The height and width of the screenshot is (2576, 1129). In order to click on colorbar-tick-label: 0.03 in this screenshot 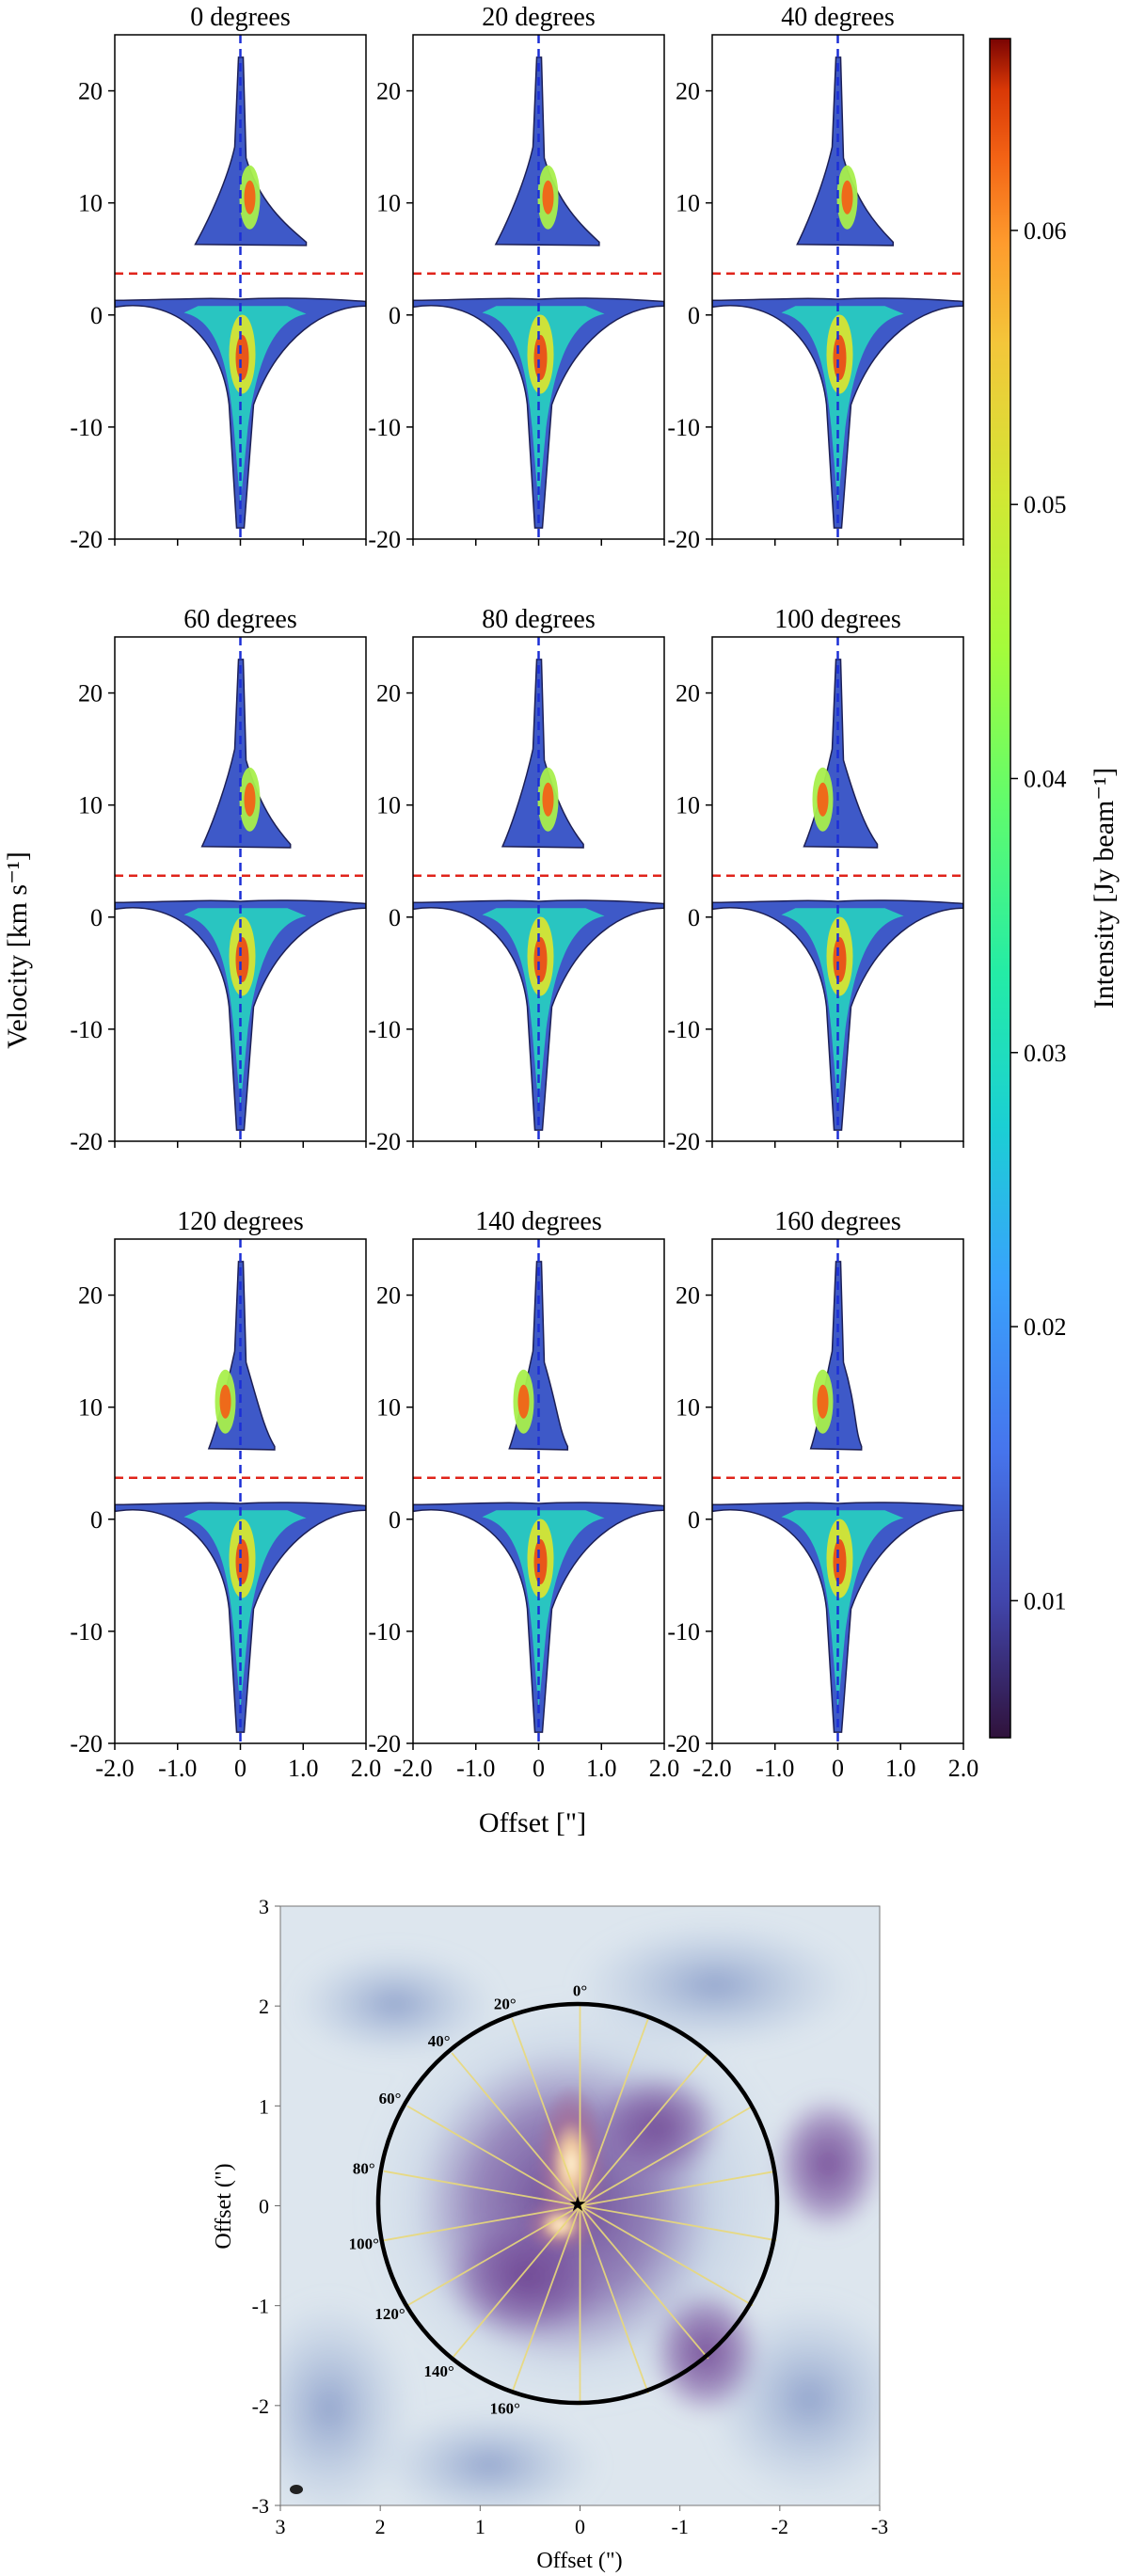, I will do `click(1045, 1053)`.